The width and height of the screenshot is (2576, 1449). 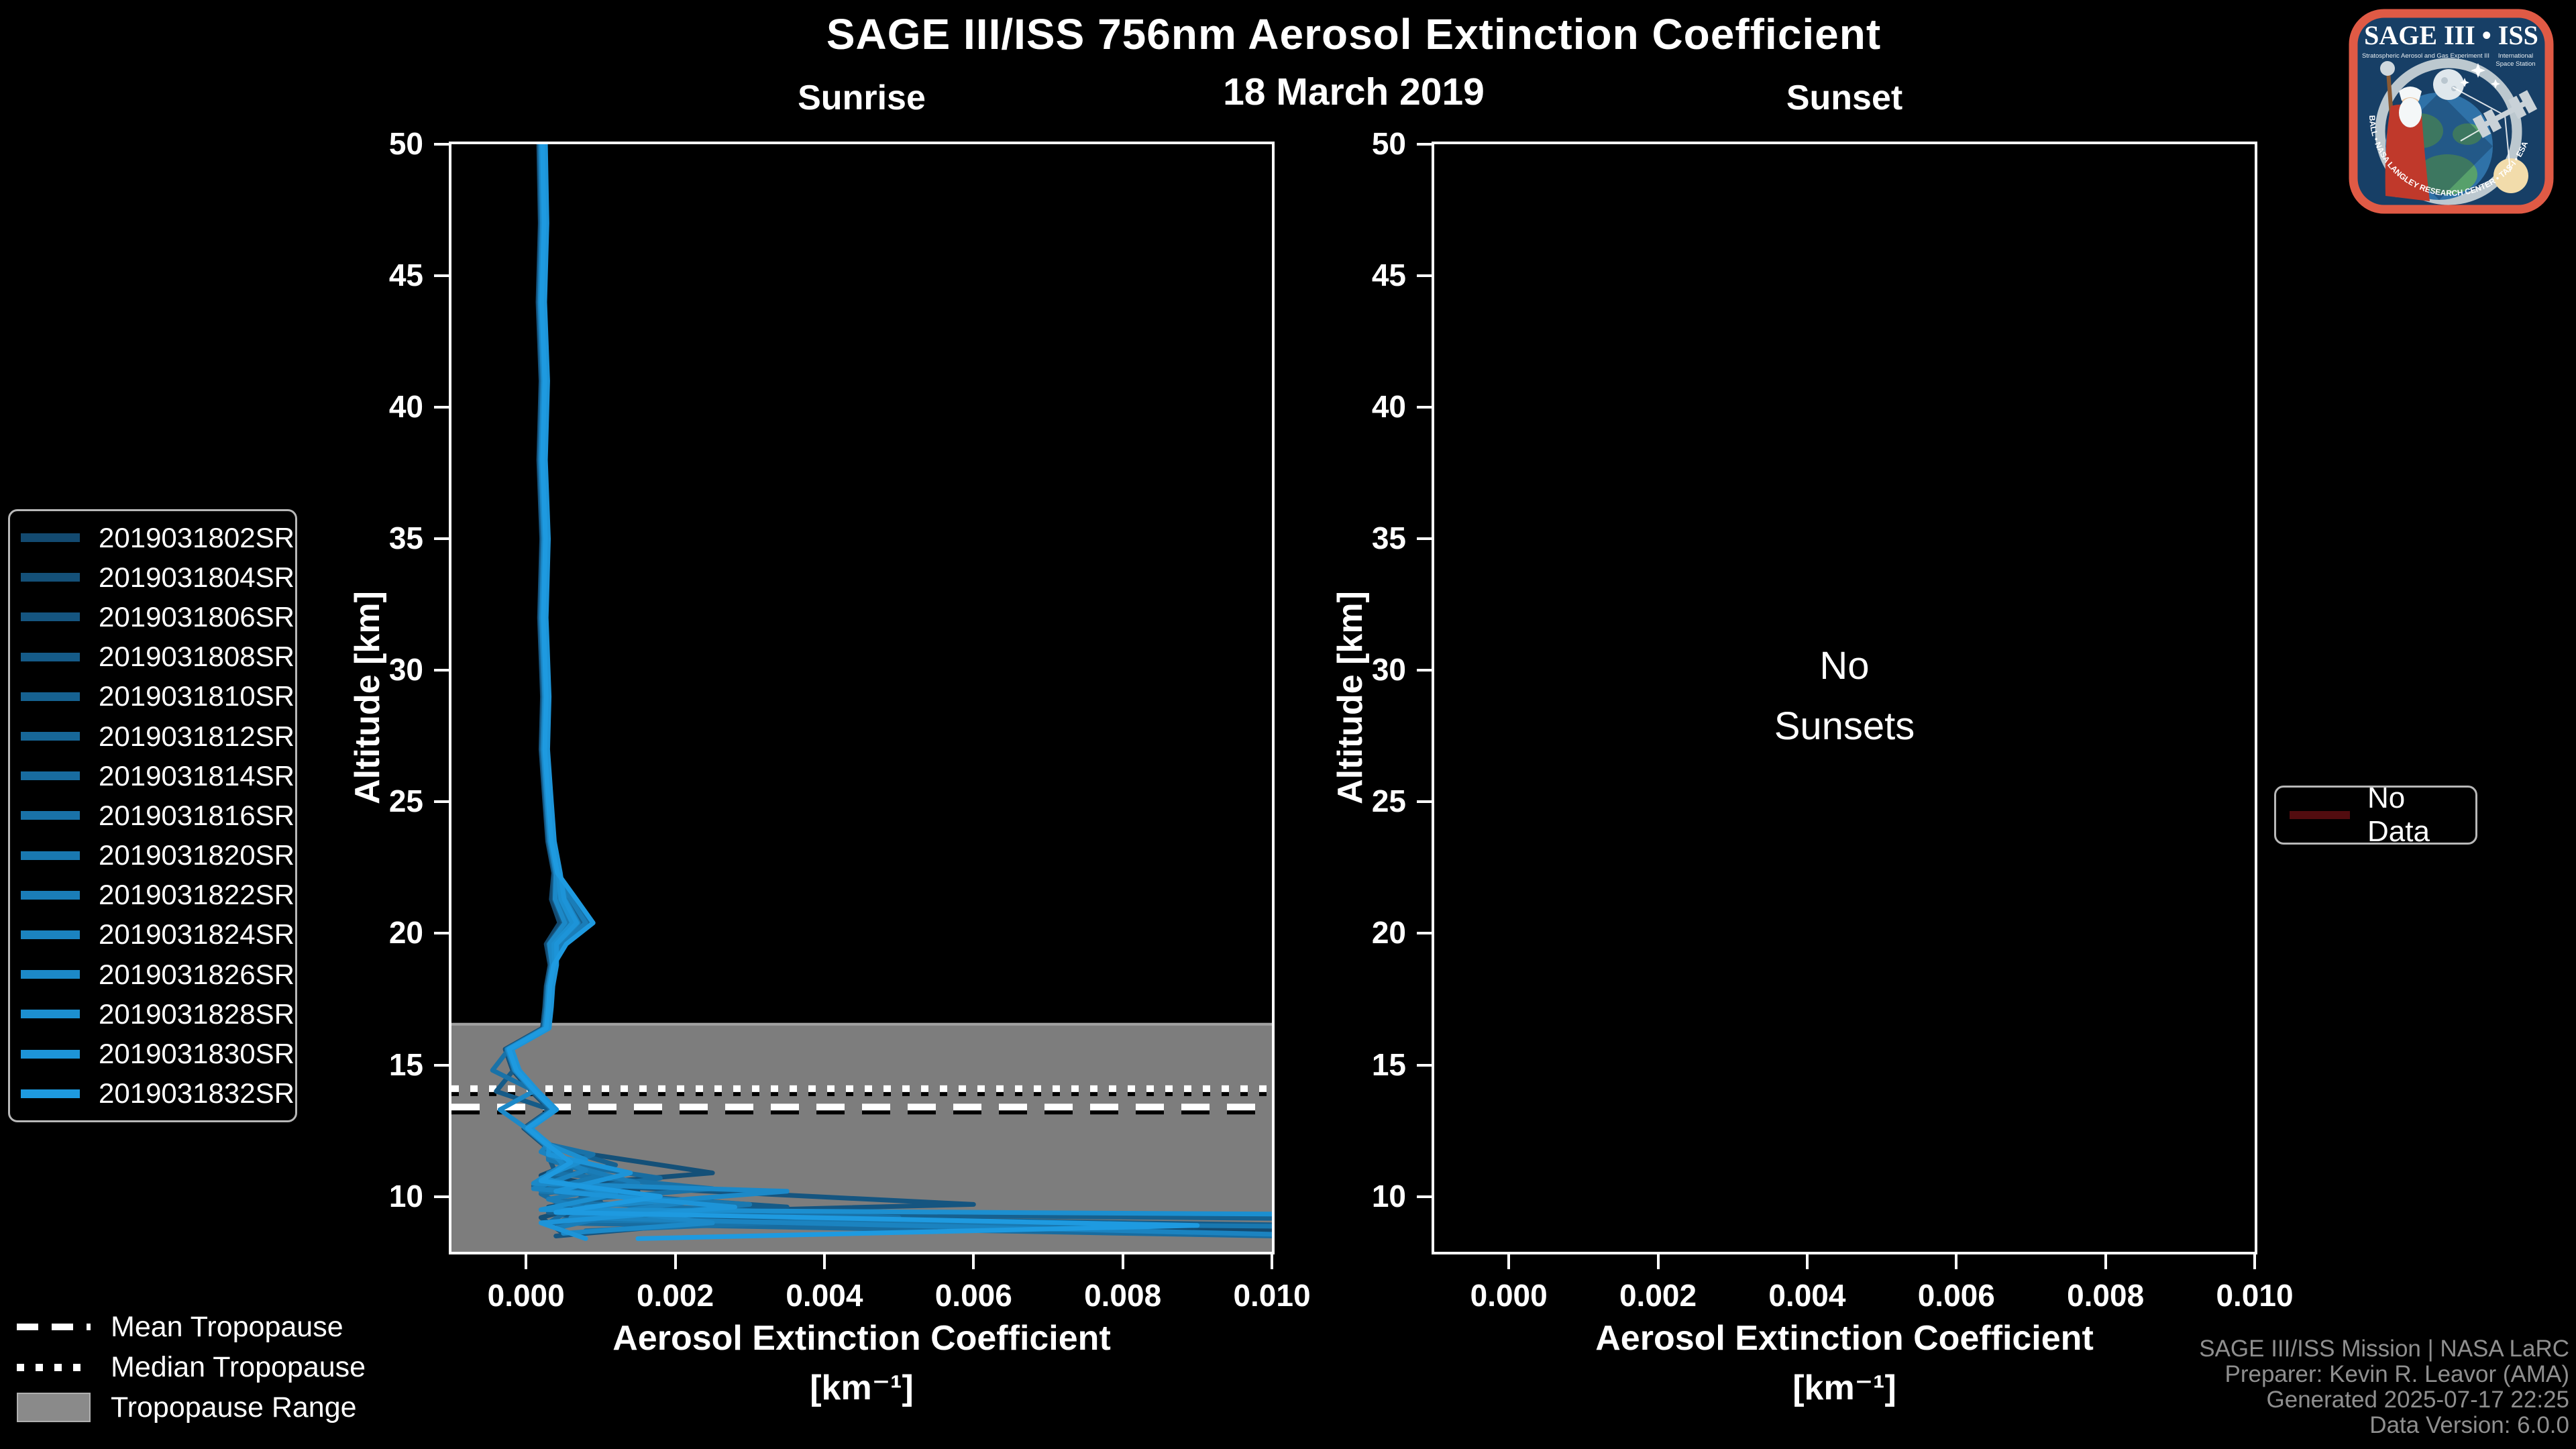 What do you see at coordinates (1807, 1295) in the screenshot?
I see `sunset-x-tick-label: 0.004` at bounding box center [1807, 1295].